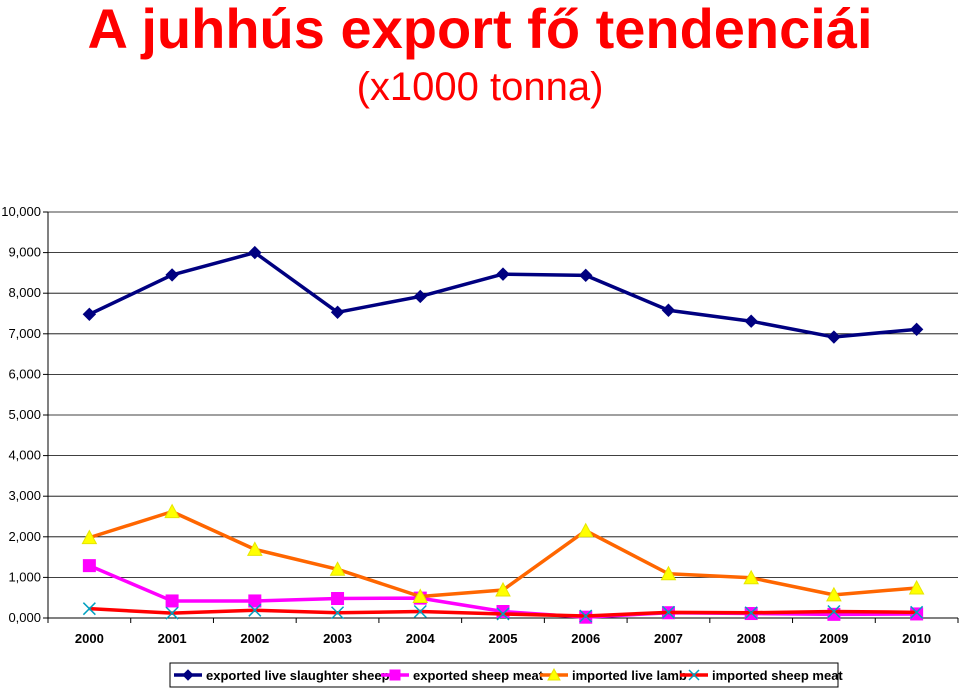 The width and height of the screenshot is (960, 690). I want to click on y-tick-label: 2,000, so click(24, 536).